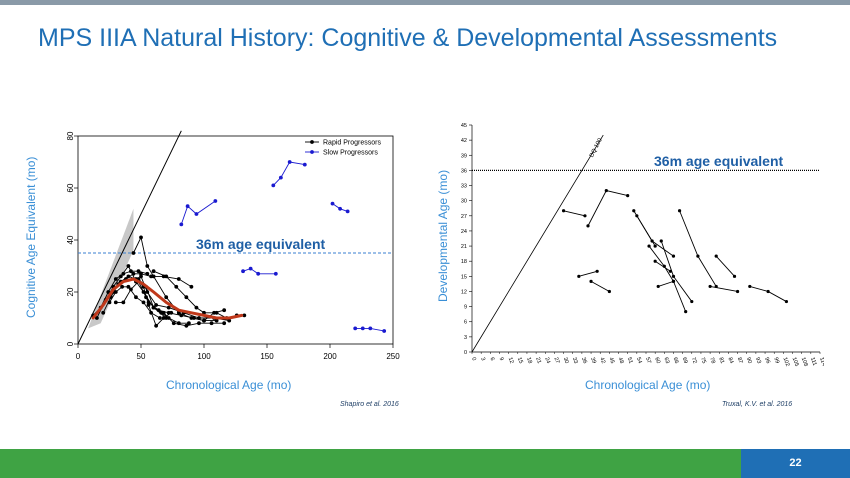  I want to click on diagonal-line, so click(129, 237).